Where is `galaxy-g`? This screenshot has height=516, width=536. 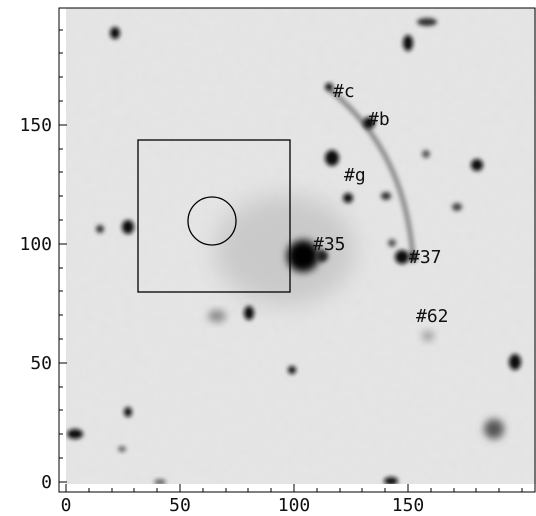 galaxy-g is located at coordinates (332, 158).